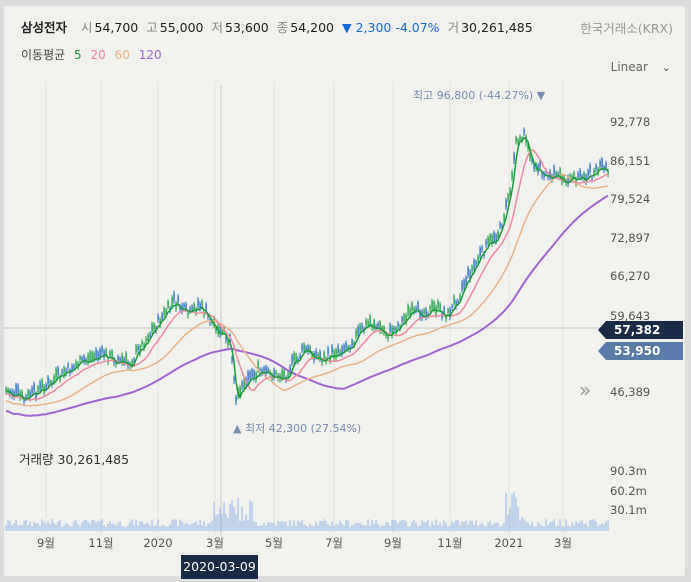 The width and height of the screenshot is (691, 582). What do you see at coordinates (585, 390) in the screenshot?
I see `scroll-right-icon: »` at bounding box center [585, 390].